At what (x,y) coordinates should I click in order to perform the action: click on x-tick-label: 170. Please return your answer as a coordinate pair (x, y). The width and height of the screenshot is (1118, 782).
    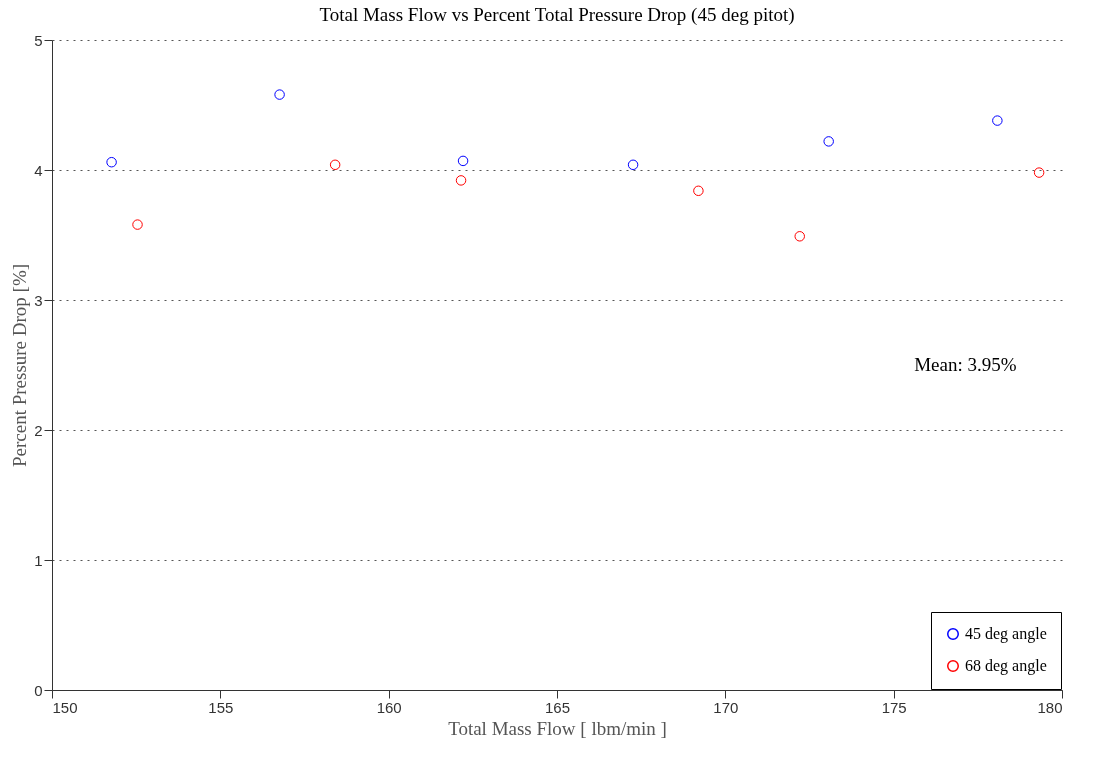
    Looking at the image, I should click on (726, 707).